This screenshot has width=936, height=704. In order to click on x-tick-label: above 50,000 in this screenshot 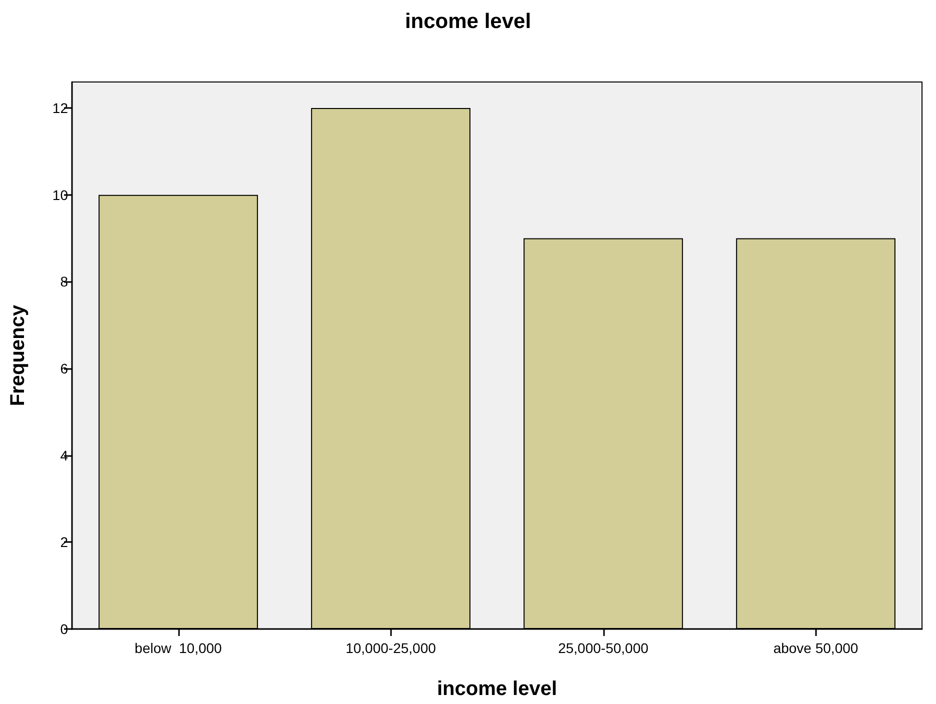, I will do `click(815, 648)`.